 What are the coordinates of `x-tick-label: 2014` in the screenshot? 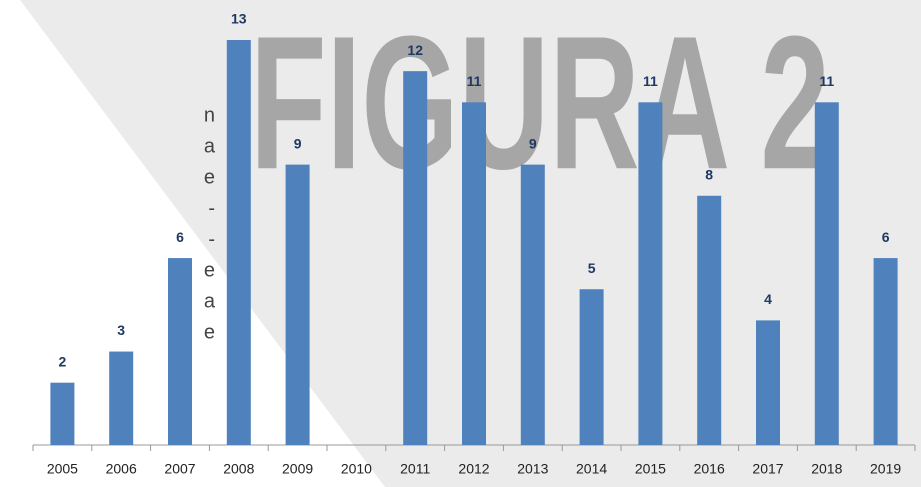 It's located at (591, 469).